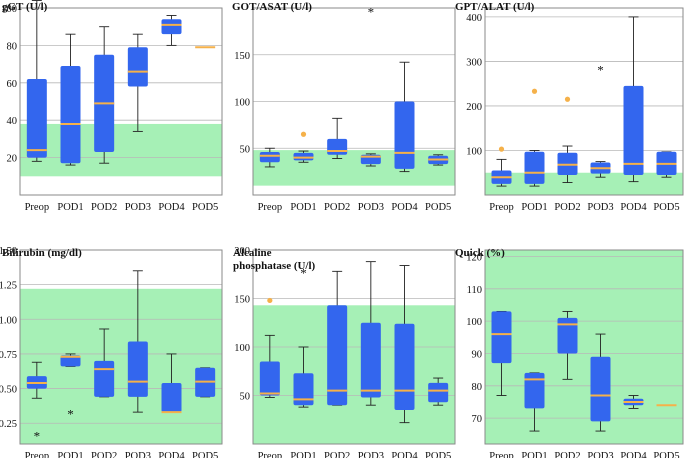  I want to click on y-tick-label: 1.50, so click(8, 251).